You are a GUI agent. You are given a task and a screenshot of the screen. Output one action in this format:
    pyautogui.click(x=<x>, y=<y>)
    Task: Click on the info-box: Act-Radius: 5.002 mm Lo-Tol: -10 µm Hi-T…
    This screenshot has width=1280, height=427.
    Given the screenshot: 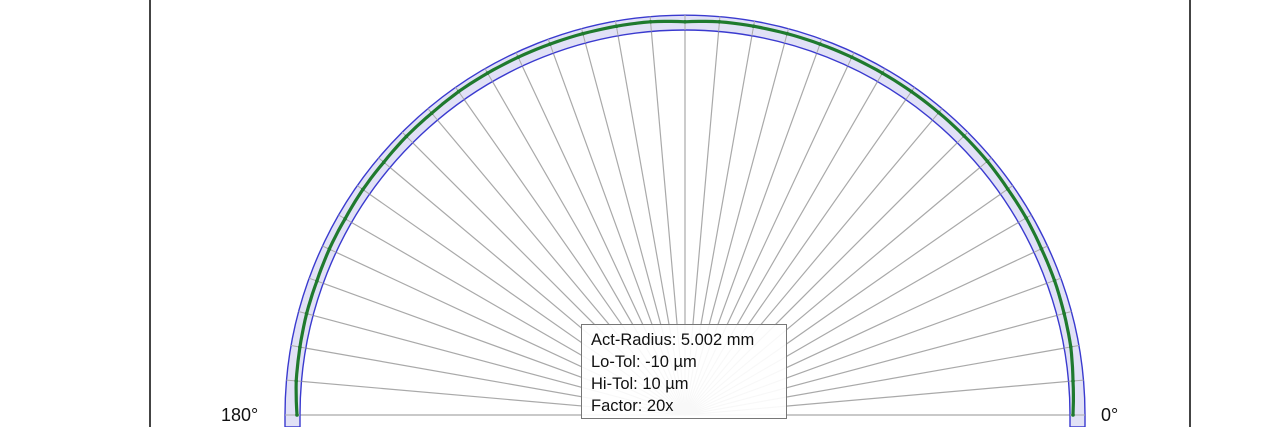 What is the action you would take?
    pyautogui.click(x=684, y=371)
    